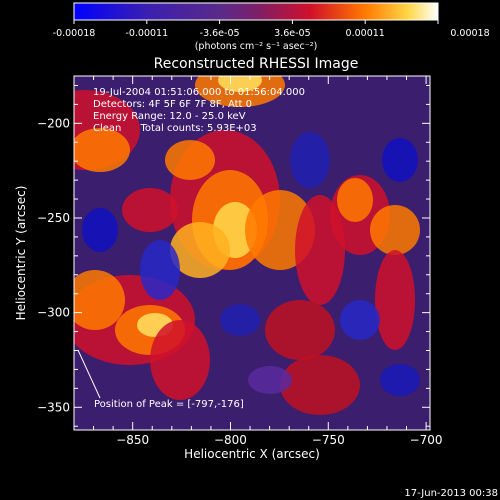 The image size is (500, 500). Describe the element at coordinates (230, 440) in the screenshot. I see `x-tick-label: −800` at that location.